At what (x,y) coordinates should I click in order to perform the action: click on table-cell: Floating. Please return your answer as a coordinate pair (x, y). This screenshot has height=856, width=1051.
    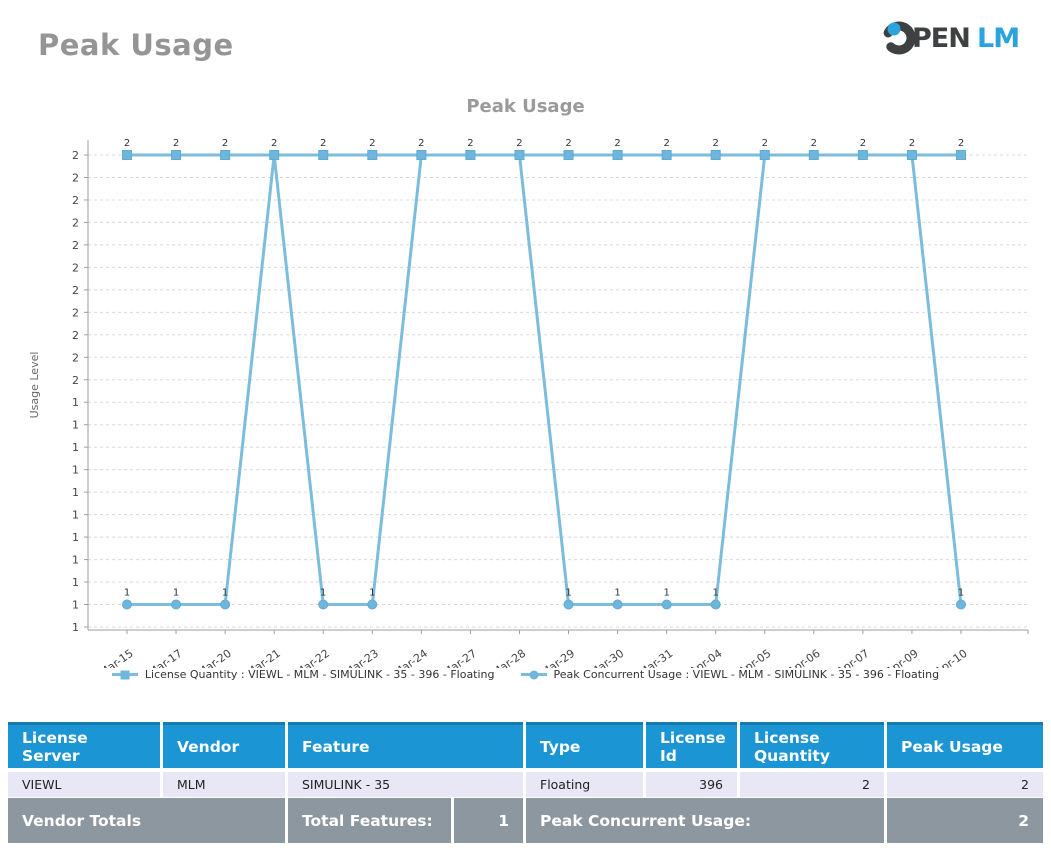
    Looking at the image, I should click on (584, 784).